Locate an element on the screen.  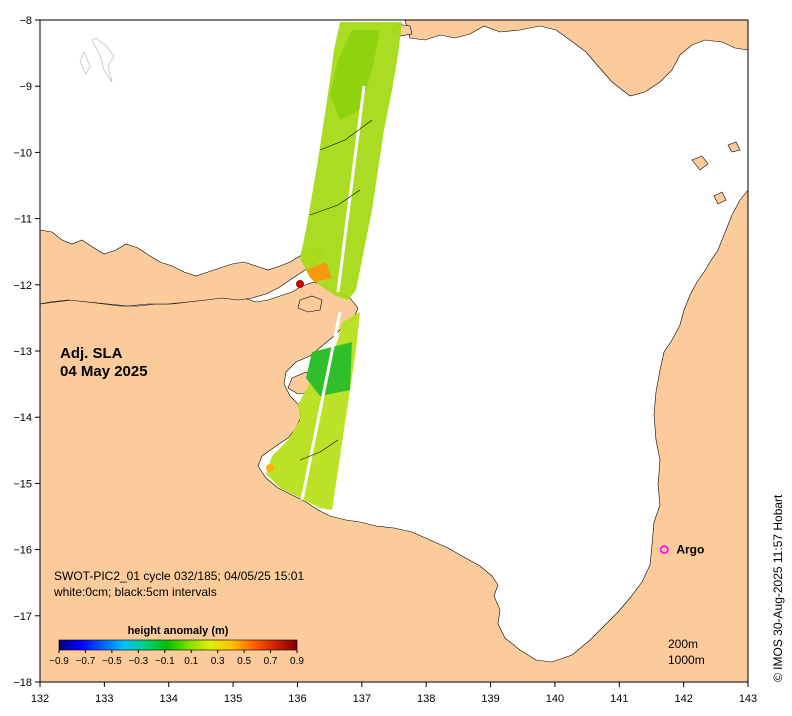
colorbar-gradient is located at coordinates (178, 645).